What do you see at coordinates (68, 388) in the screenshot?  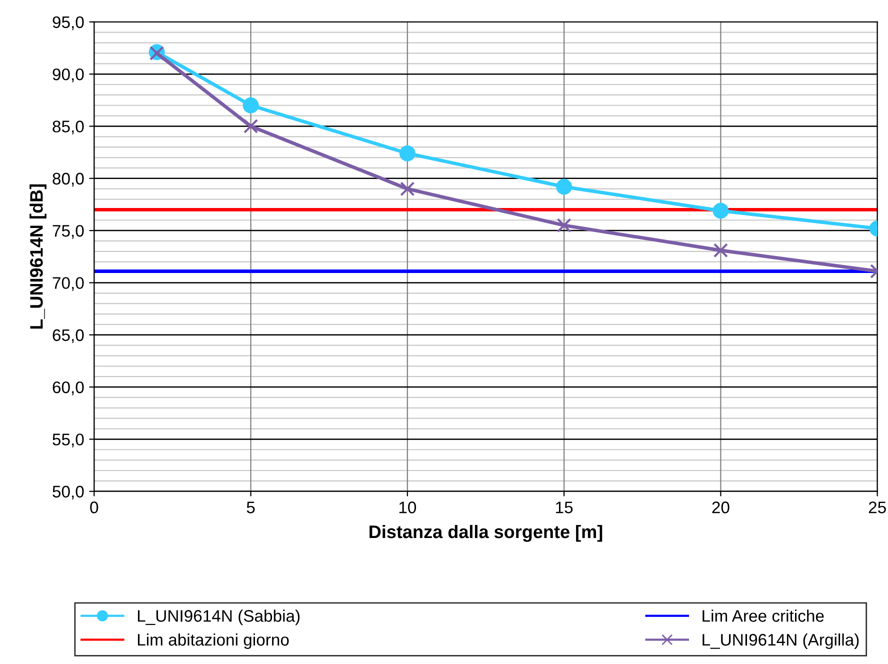 I see `y-tick-label: 60,0` at bounding box center [68, 388].